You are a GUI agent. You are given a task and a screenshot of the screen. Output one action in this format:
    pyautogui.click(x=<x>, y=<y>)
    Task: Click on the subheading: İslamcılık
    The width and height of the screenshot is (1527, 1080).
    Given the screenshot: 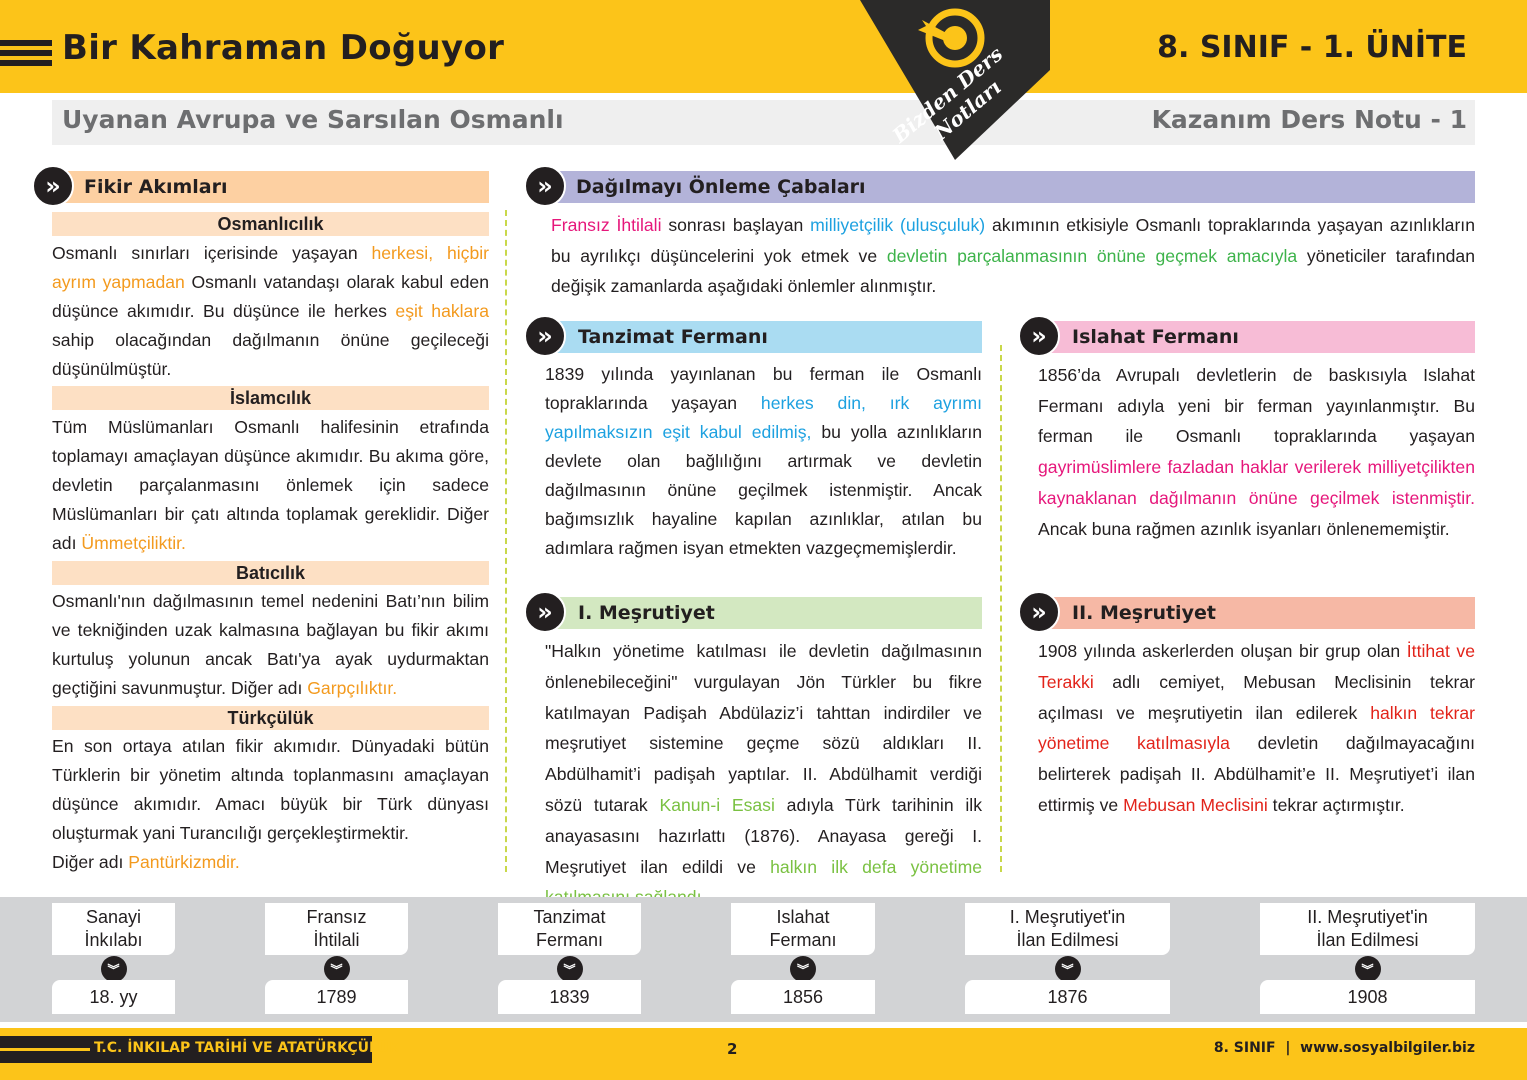 What is the action you would take?
    pyautogui.click(x=270, y=398)
    